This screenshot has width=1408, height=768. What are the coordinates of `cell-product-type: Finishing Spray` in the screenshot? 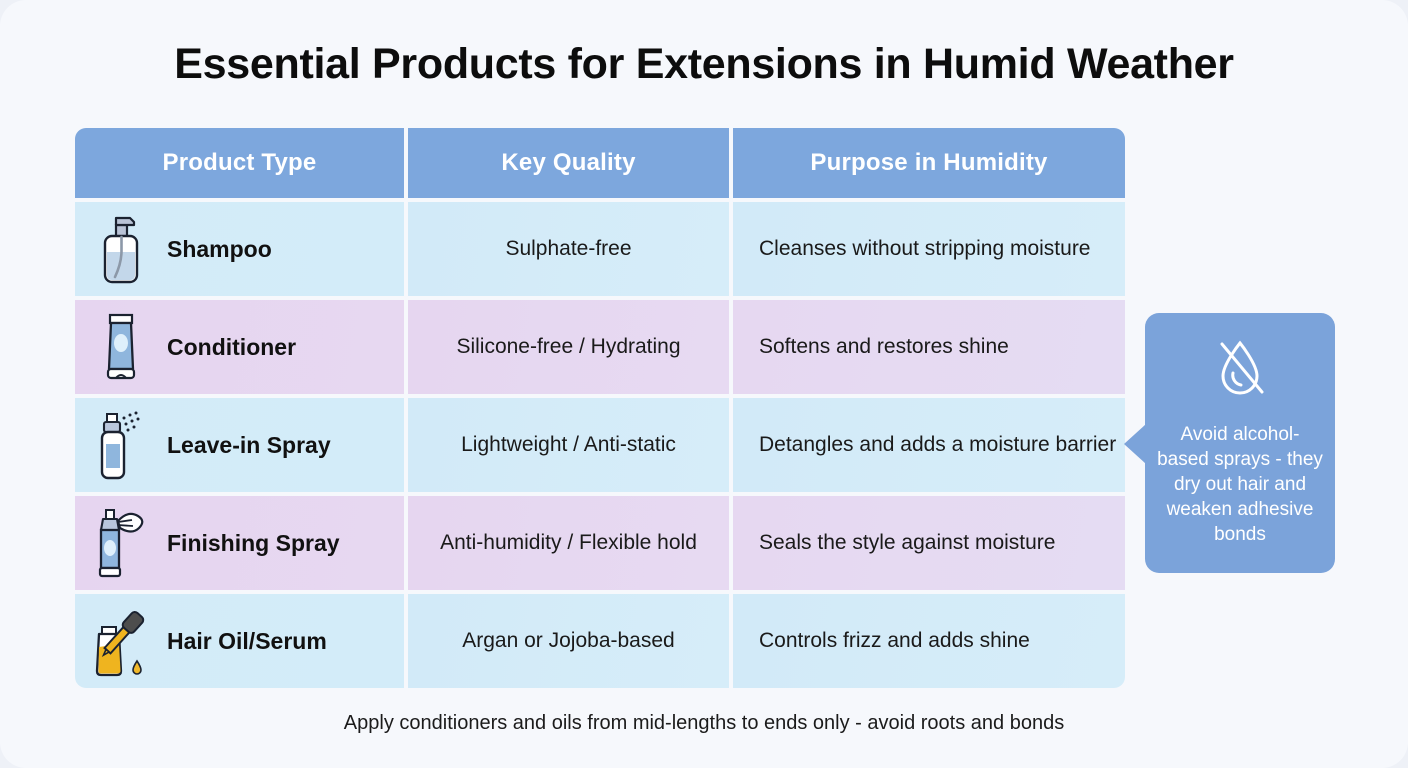 It's located at (239, 543).